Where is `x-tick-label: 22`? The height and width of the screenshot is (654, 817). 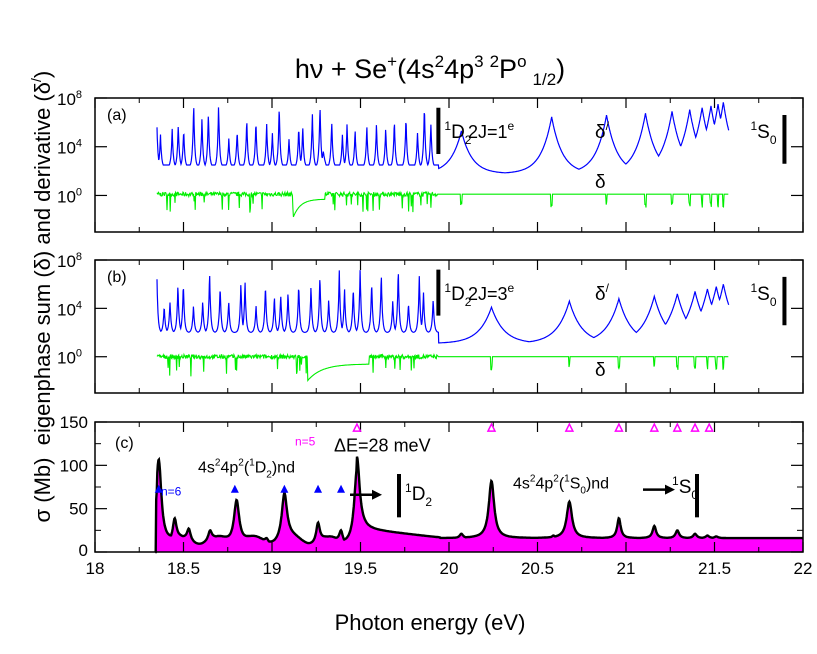
x-tick-label: 22 is located at coordinates (803, 568).